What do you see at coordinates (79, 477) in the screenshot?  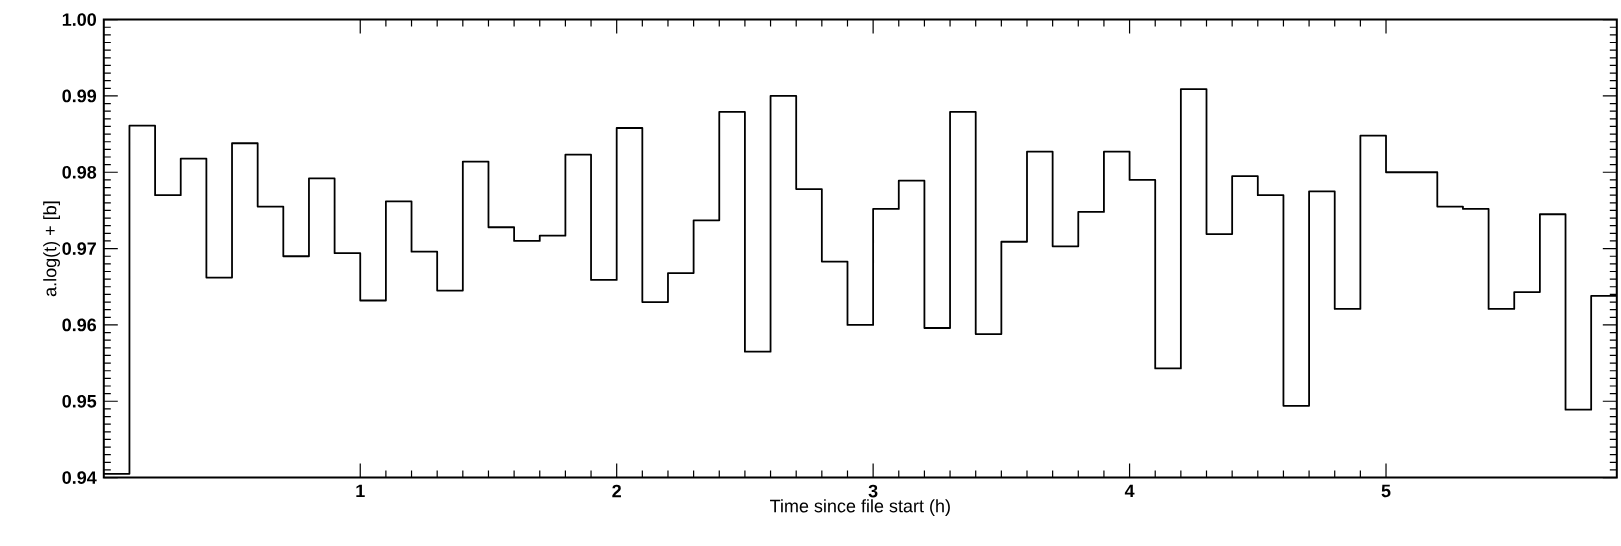 I see `y-tick-label: 0.94` at bounding box center [79, 477].